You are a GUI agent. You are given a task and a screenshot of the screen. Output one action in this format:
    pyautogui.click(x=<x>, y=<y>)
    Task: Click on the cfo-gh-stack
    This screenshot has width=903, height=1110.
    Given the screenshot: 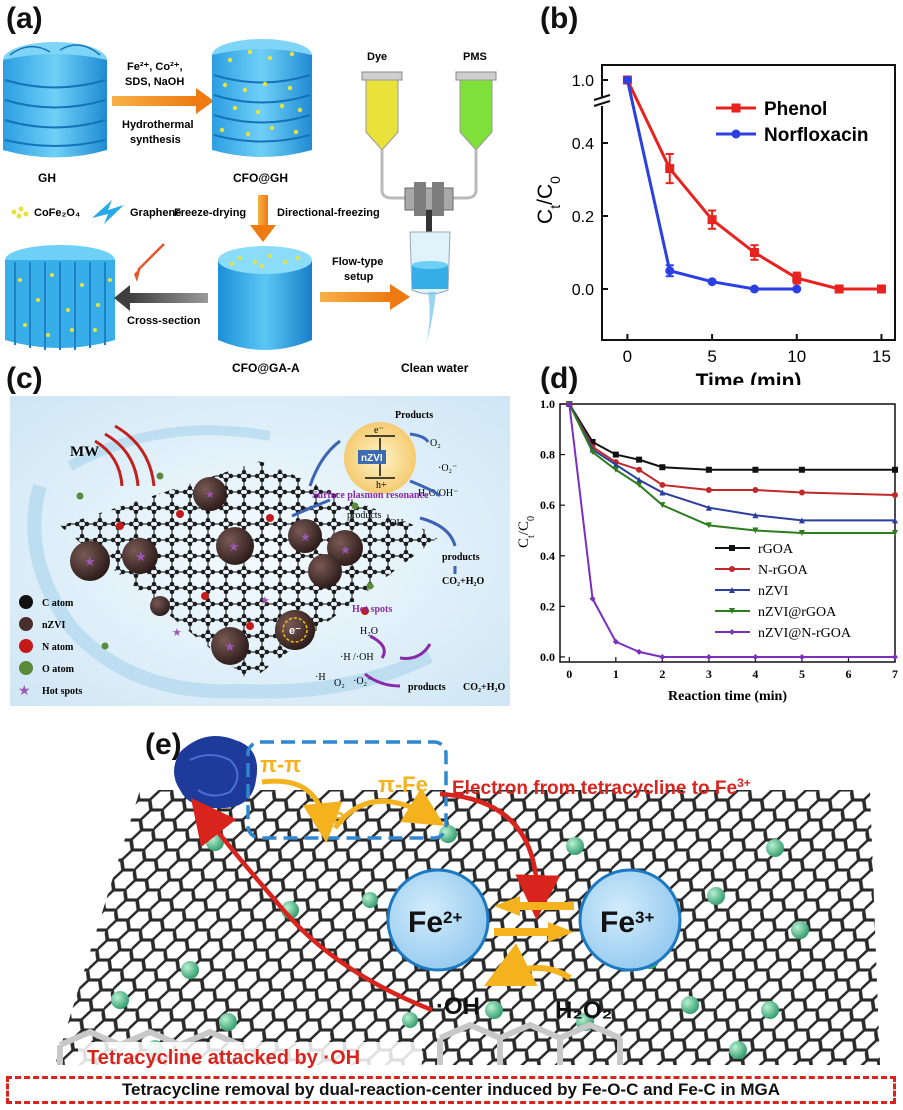 What is the action you would take?
    pyautogui.click(x=262, y=98)
    